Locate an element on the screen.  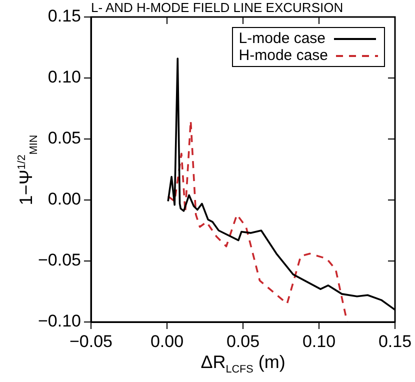
legend-label: L-mode case is located at coordinates (282, 38).